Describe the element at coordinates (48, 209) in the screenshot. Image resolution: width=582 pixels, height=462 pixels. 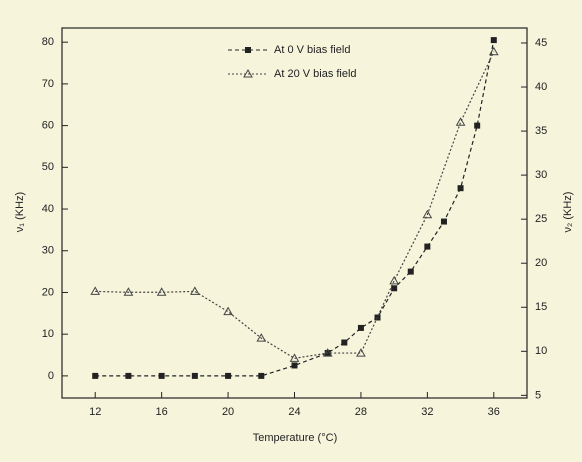
I see `y-tick-label: 40` at that location.